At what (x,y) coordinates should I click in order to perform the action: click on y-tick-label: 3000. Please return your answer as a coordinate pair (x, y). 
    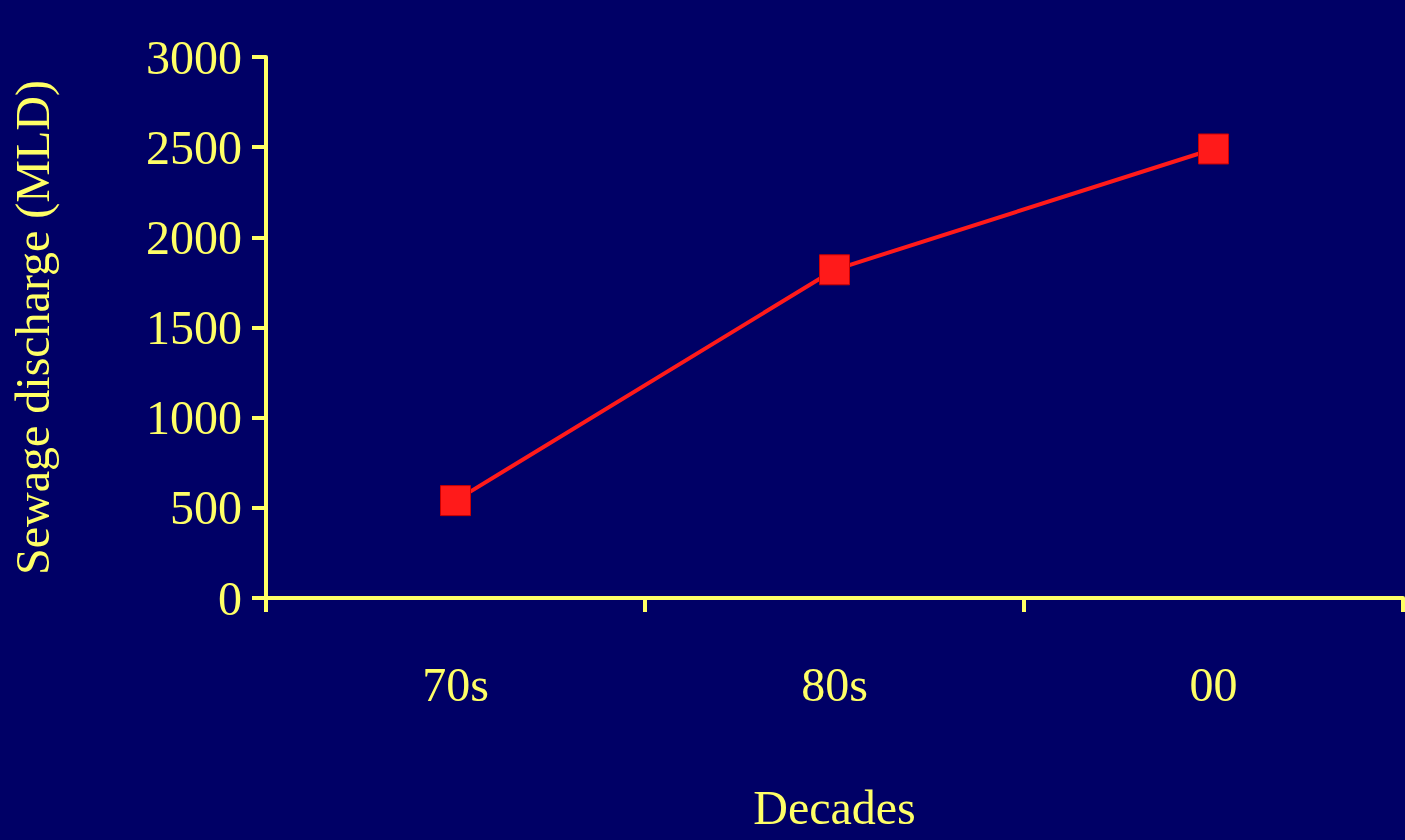
    Looking at the image, I should click on (194, 57).